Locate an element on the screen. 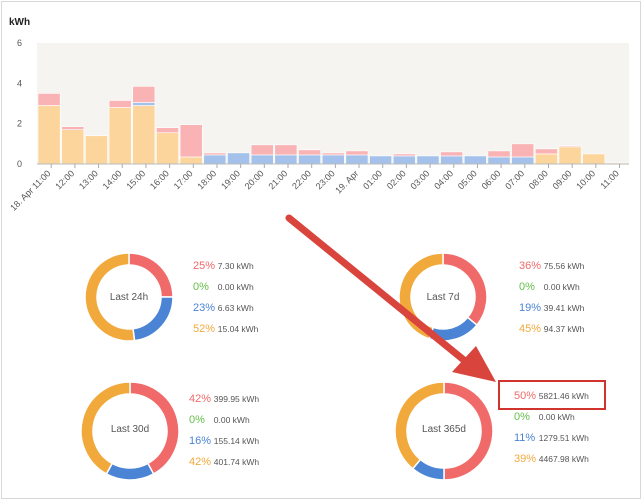 This screenshot has width=642, height=500. legend-pct: 39% is located at coordinates (525, 459).